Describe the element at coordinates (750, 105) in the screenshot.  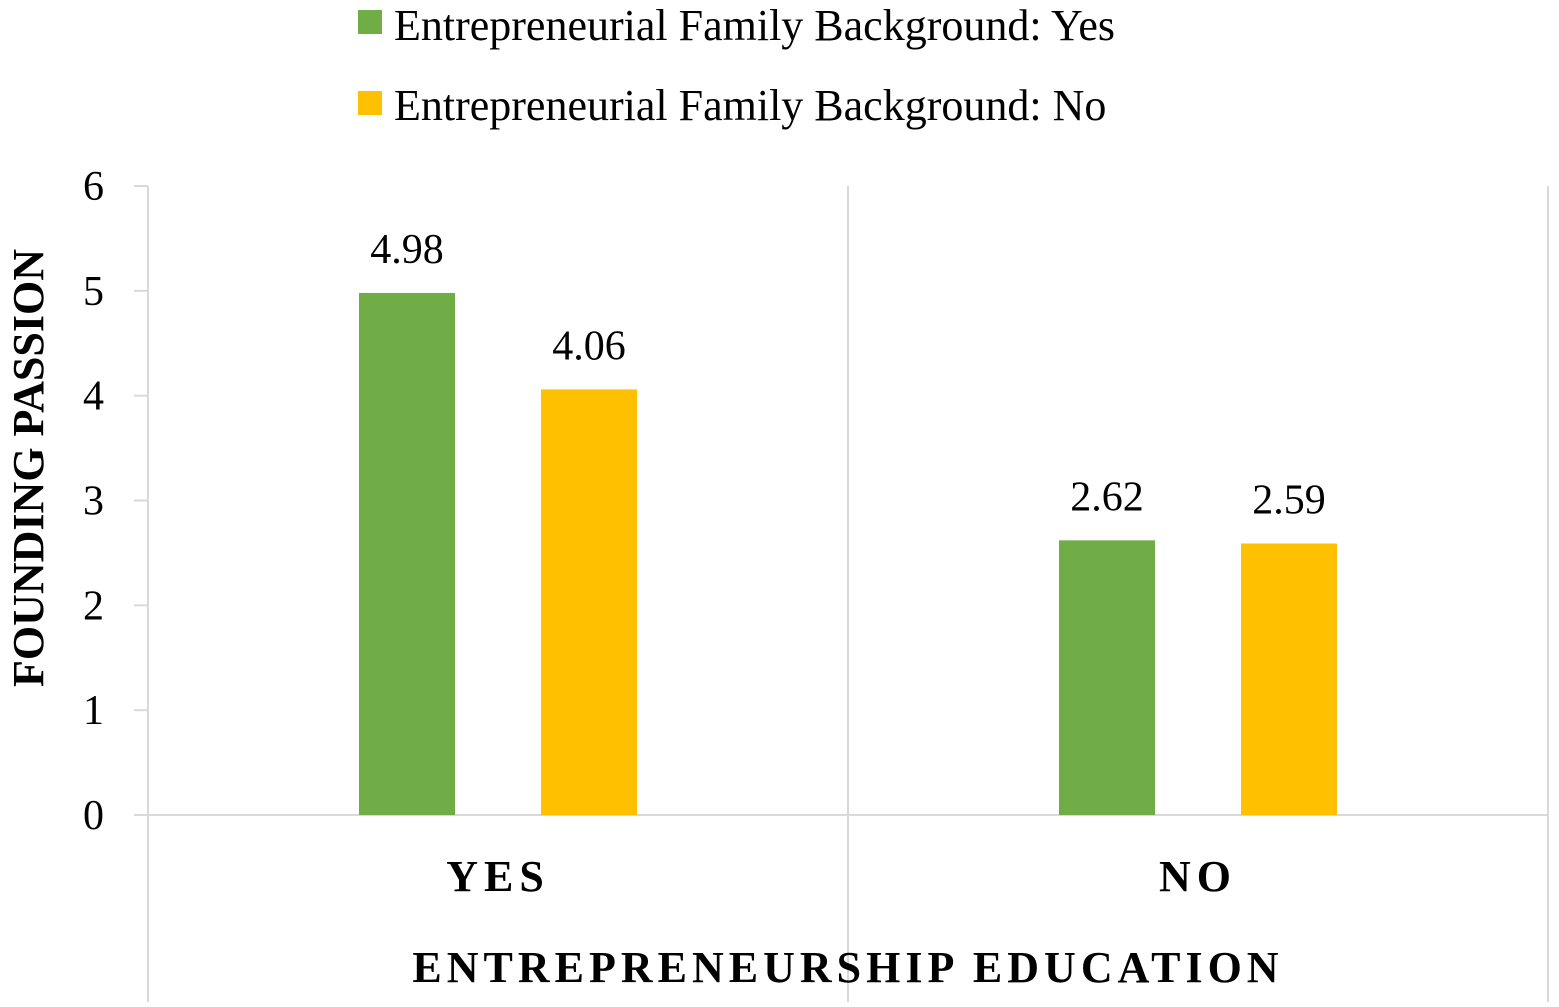
I see `legend-label-series-2: Entrepreneurial Family Background: No` at that location.